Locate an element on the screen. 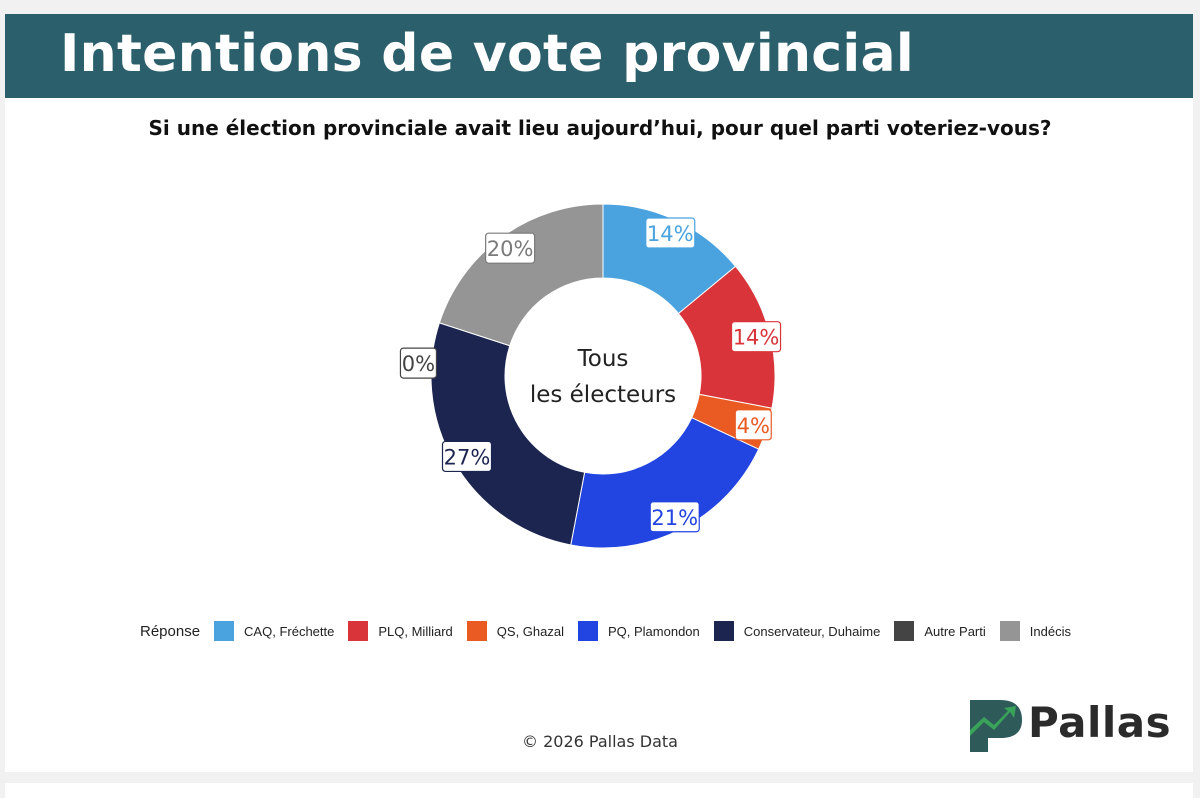 Image resolution: width=1200 pixels, height=798 pixels. data-label-group: 0% is located at coordinates (418, 363).